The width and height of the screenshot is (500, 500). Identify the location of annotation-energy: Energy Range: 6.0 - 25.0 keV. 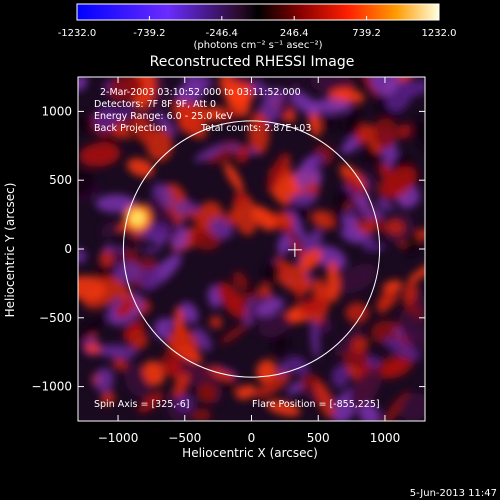
(163, 116).